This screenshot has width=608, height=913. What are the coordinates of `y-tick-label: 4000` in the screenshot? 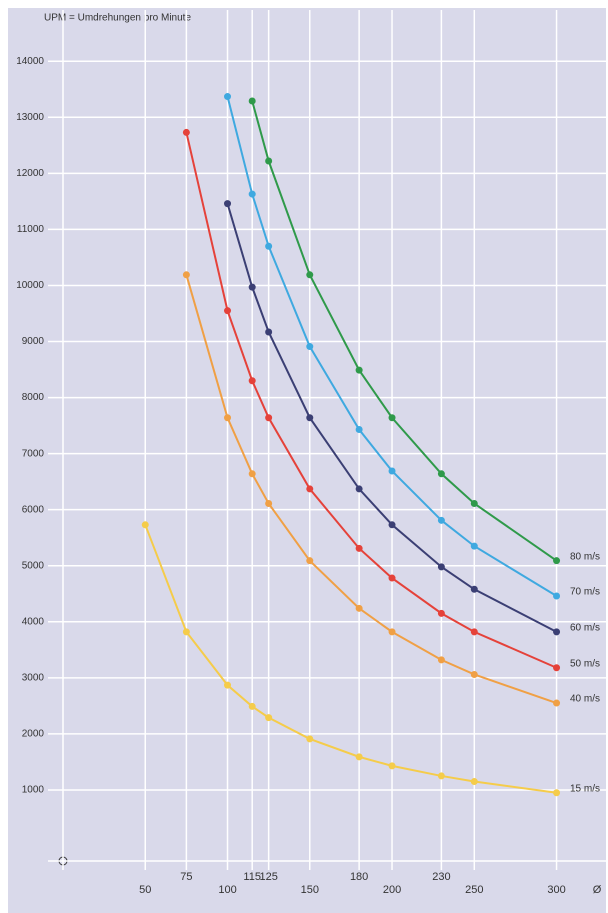 It's located at (33, 621).